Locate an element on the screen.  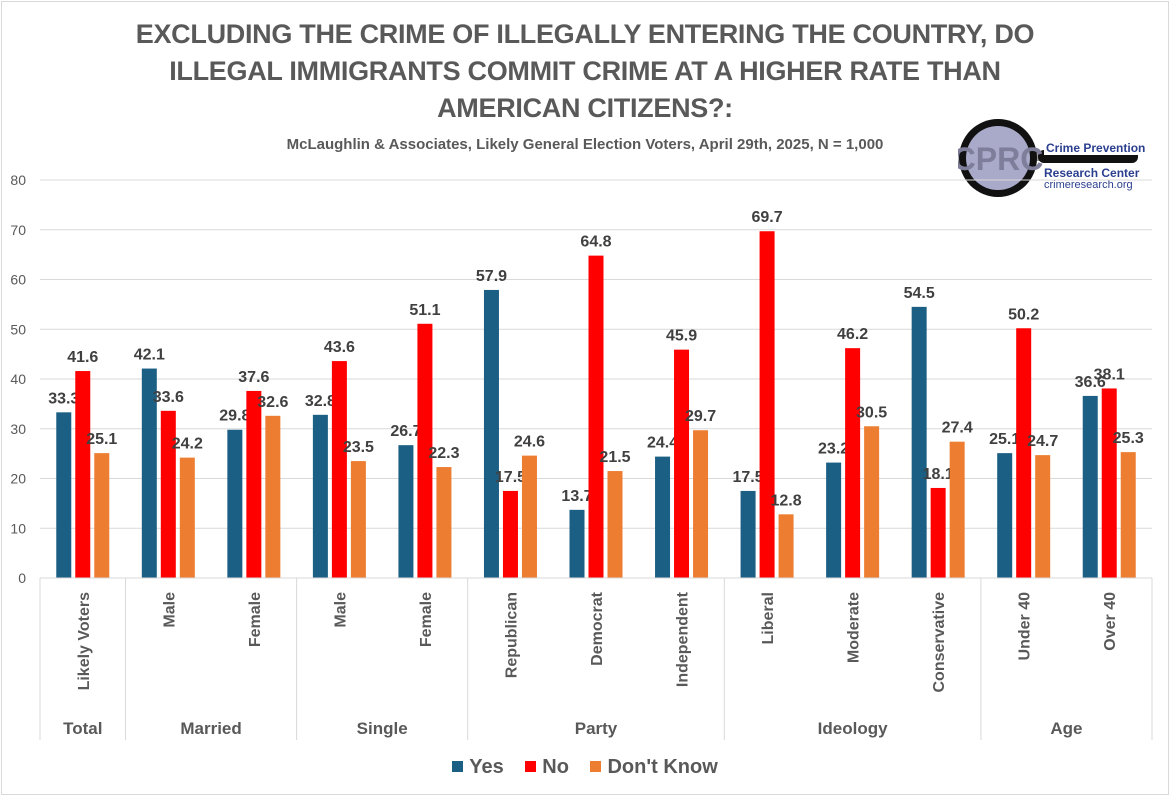
category-label: Liberal is located at coordinates (768, 618).